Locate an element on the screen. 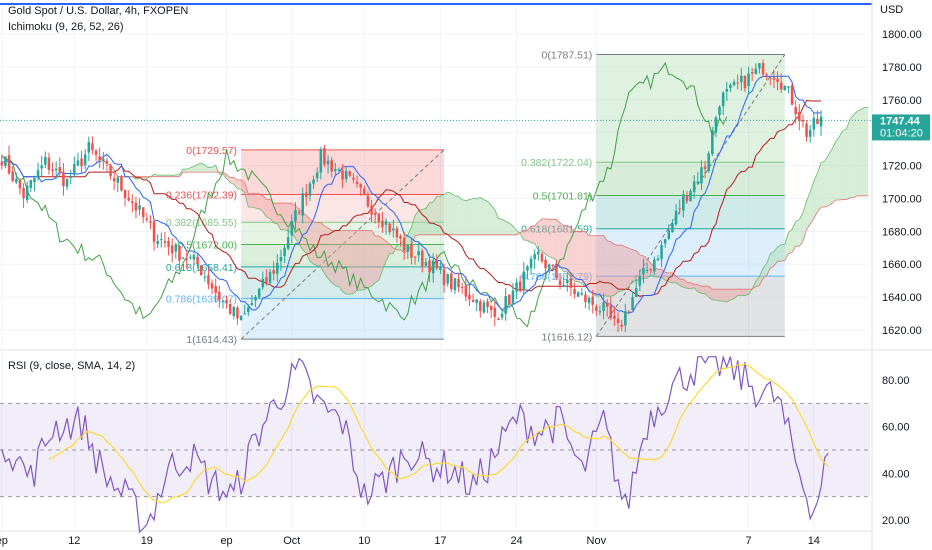 The width and height of the screenshot is (932, 550). fib-level-label: 0.5(1701.81) is located at coordinates (563, 196).